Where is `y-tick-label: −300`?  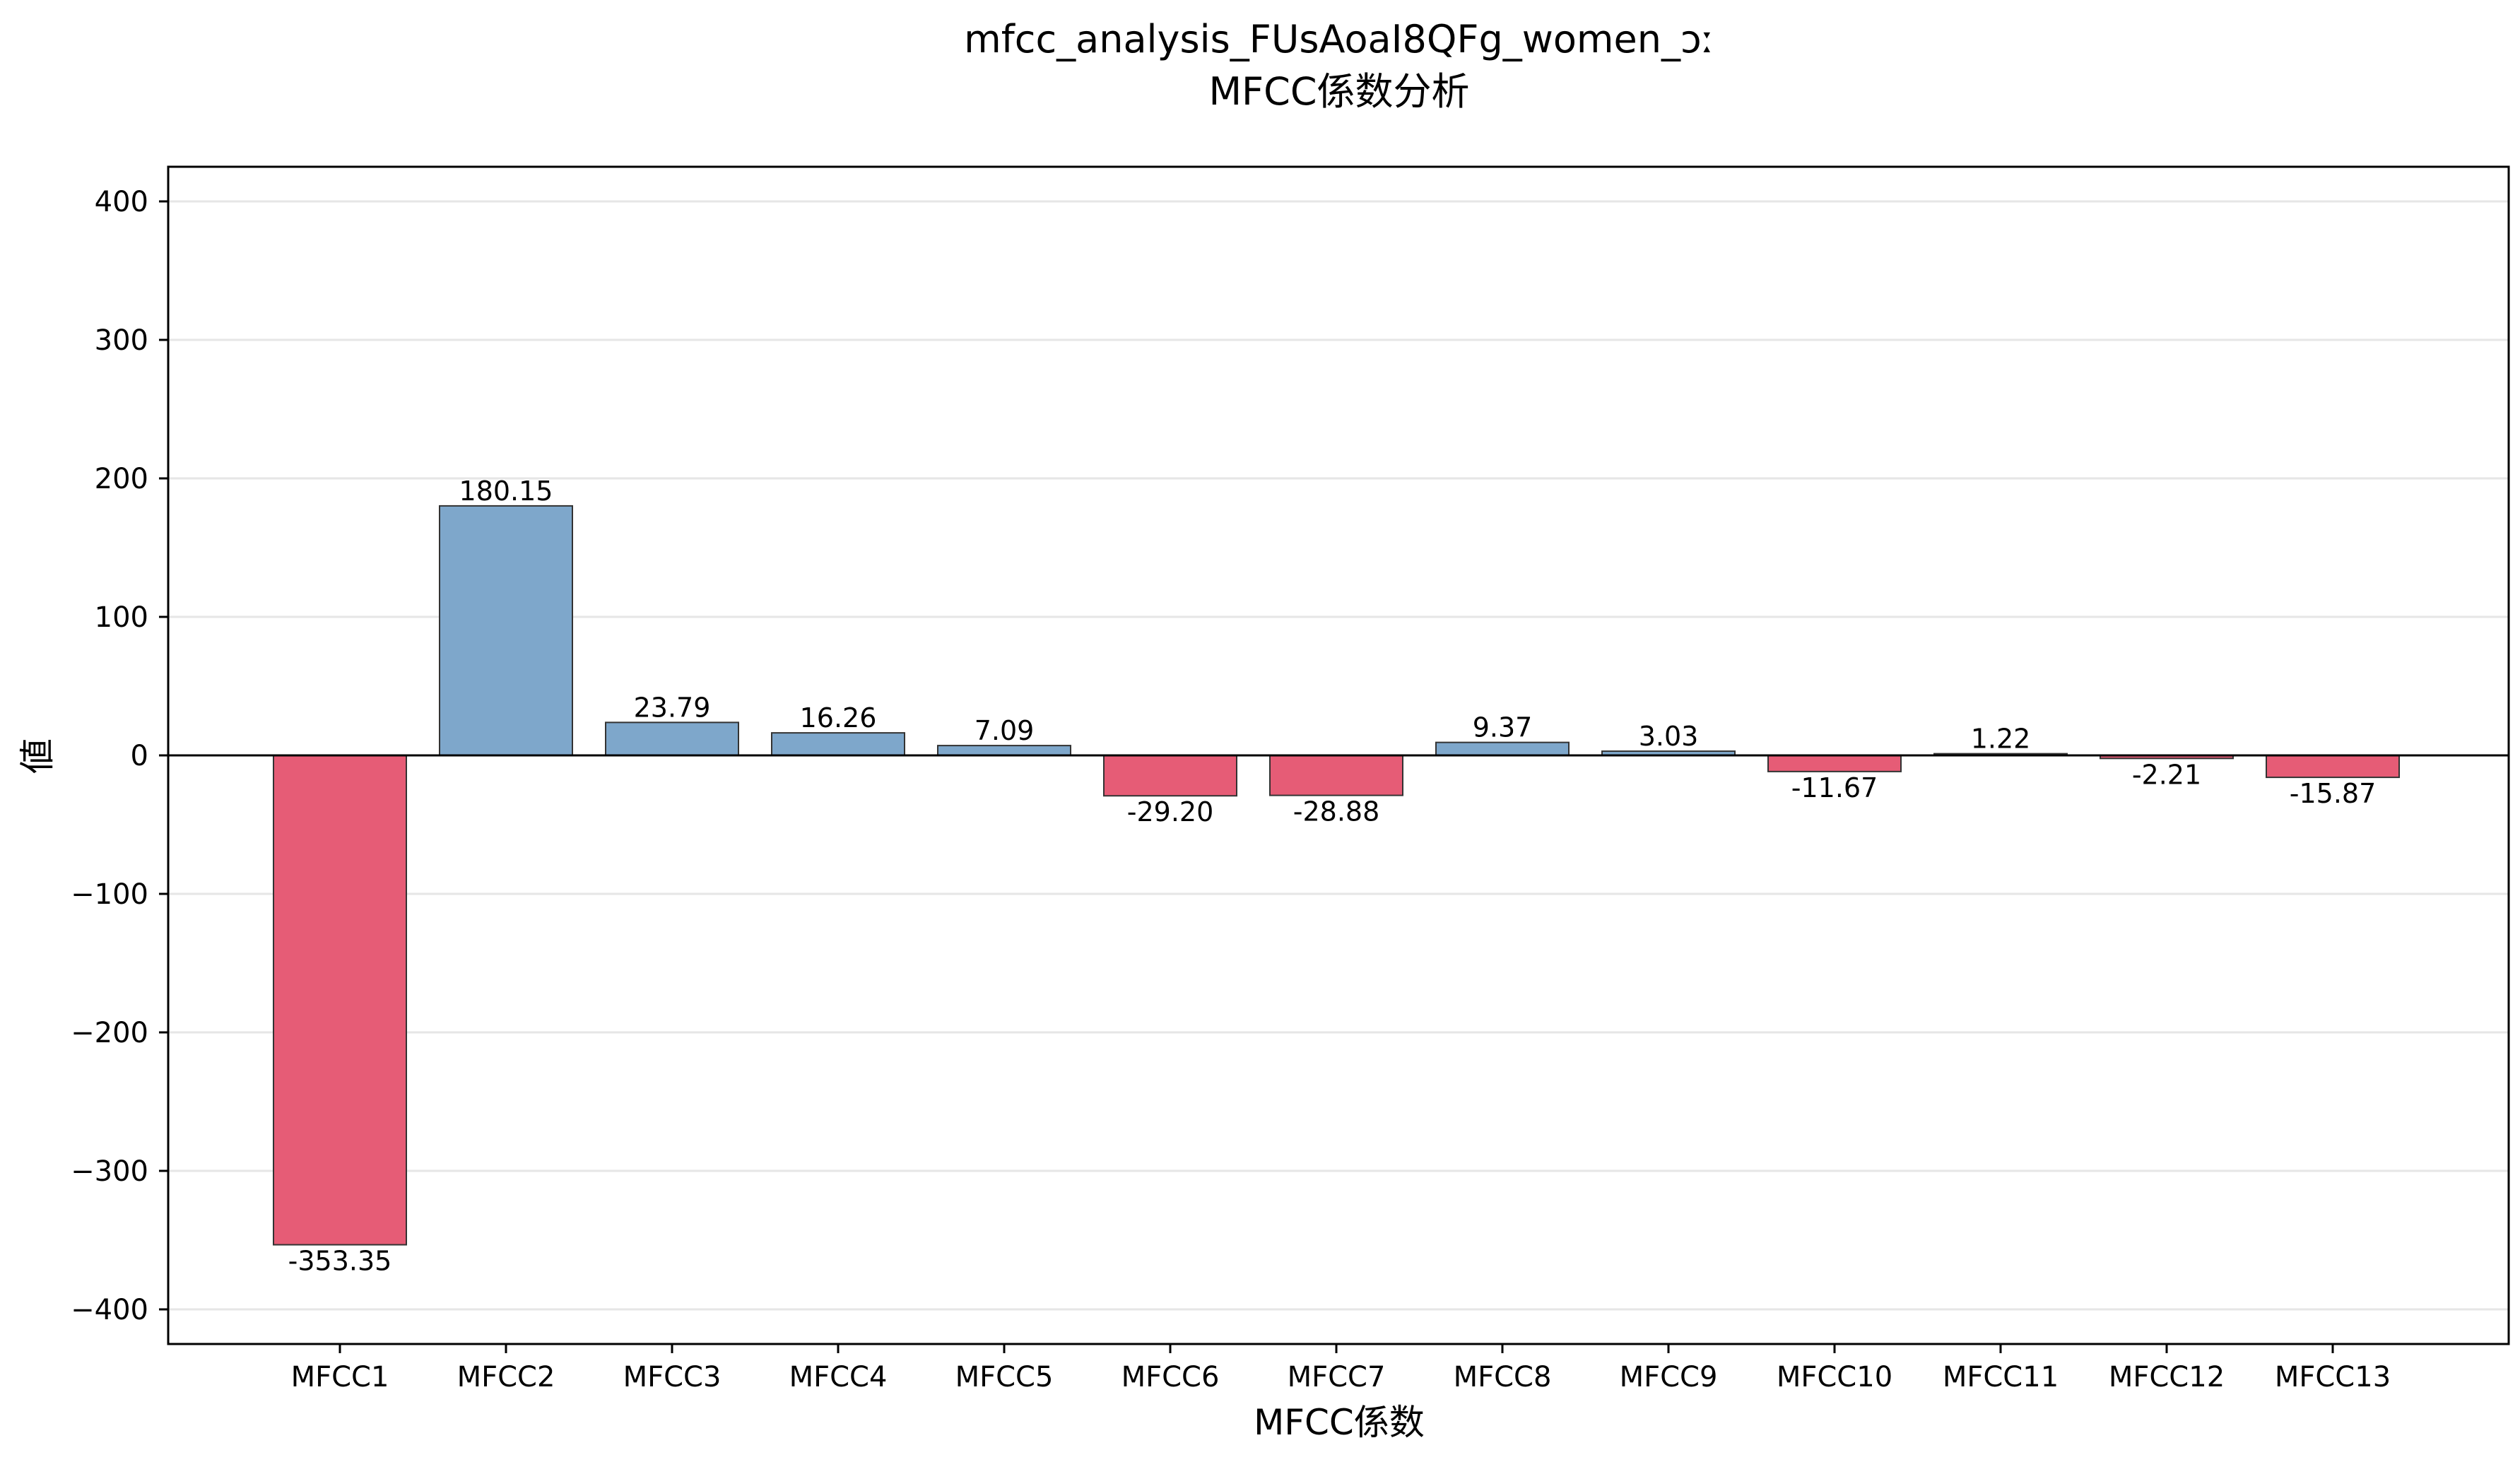 y-tick-label: −300 is located at coordinates (109, 1171).